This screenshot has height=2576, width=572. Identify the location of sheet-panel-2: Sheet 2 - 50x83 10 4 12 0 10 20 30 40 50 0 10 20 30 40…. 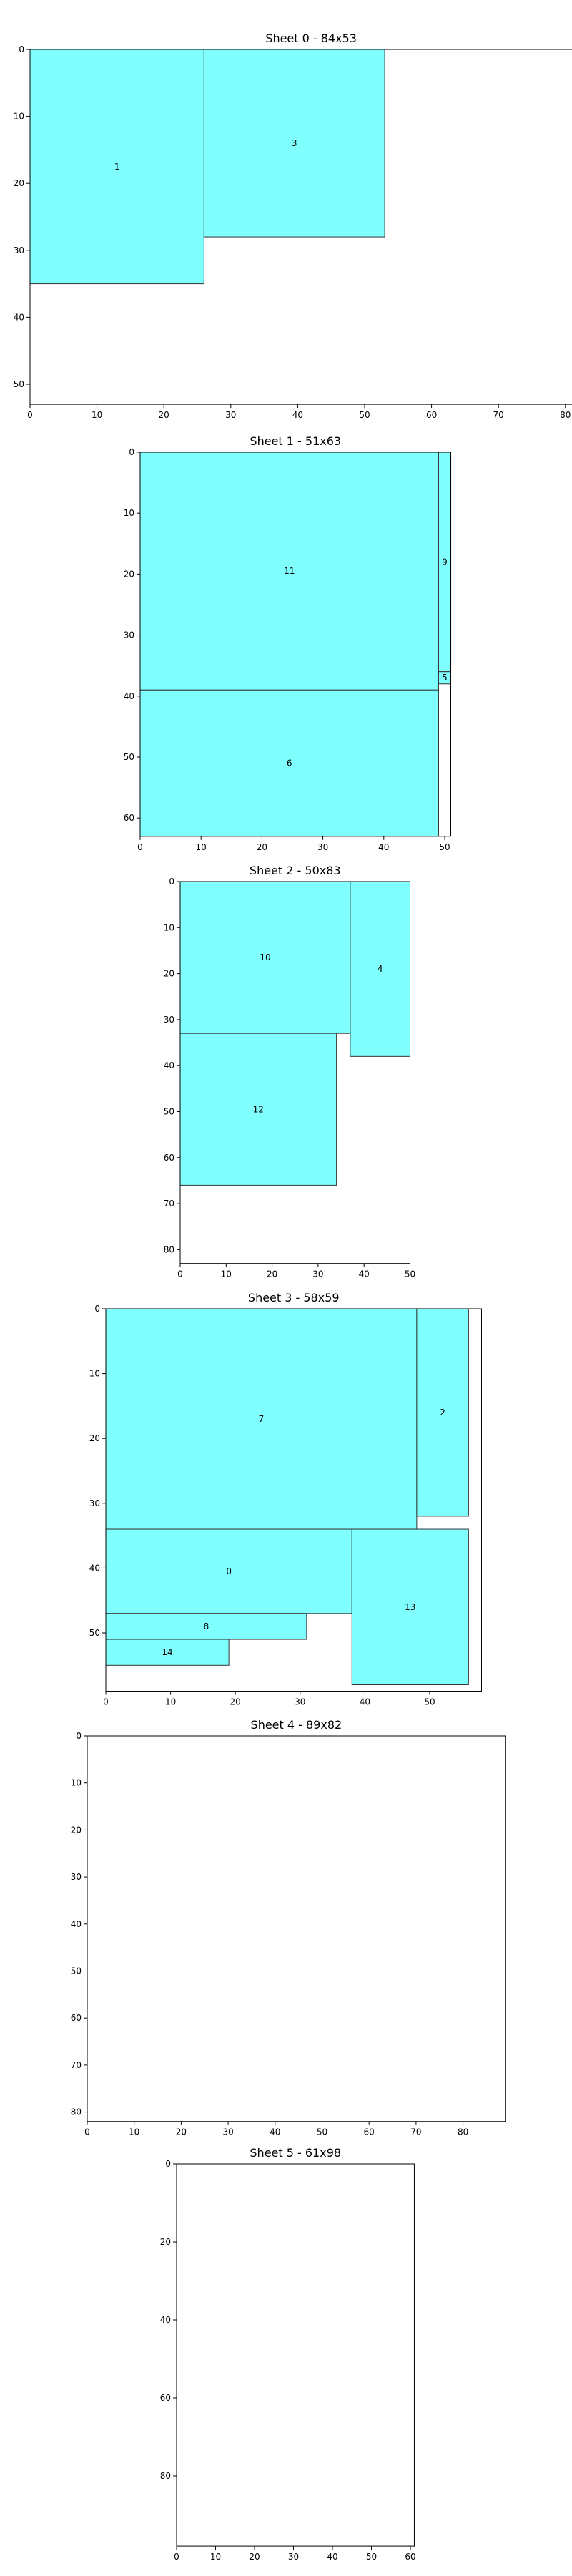
(289, 1071).